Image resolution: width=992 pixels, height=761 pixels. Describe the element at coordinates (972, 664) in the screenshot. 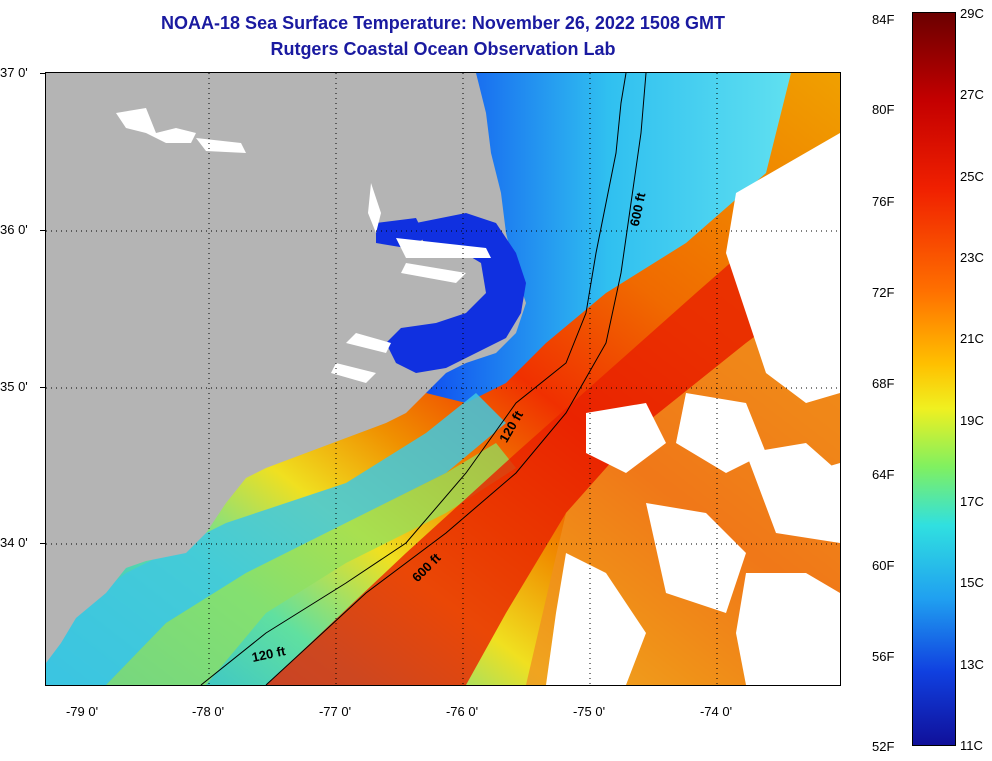

I see `cb-label-13C: 13C` at that location.